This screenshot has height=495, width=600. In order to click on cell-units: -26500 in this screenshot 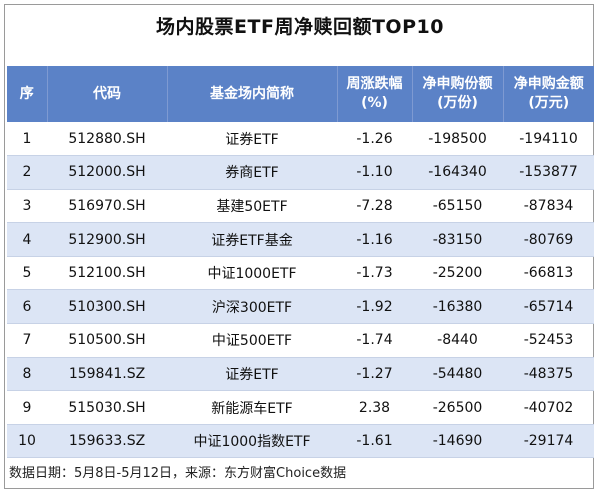, I will do `click(457, 407)`.